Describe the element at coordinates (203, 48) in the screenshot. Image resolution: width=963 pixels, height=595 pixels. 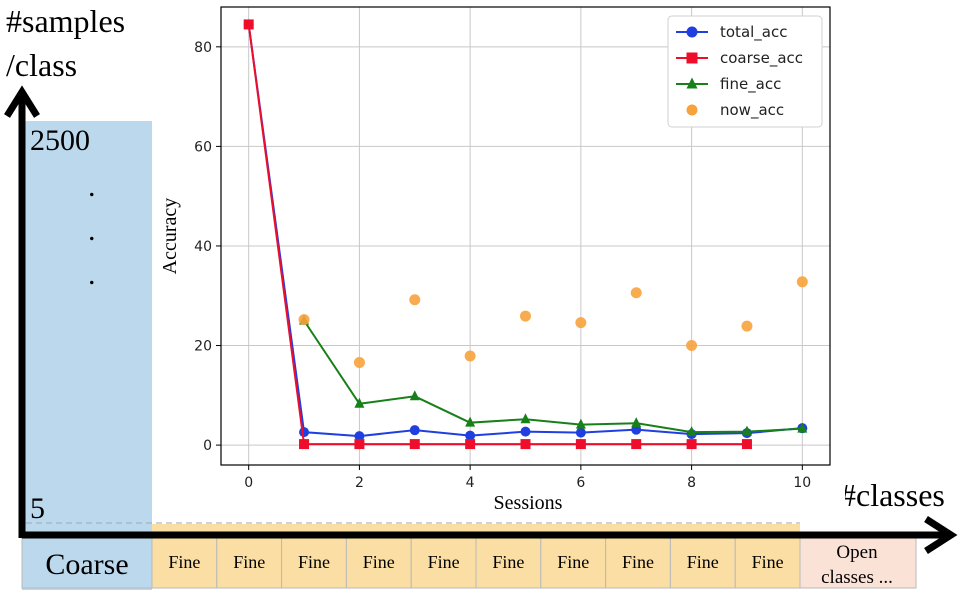
I see `y-tick-label: 80` at that location.